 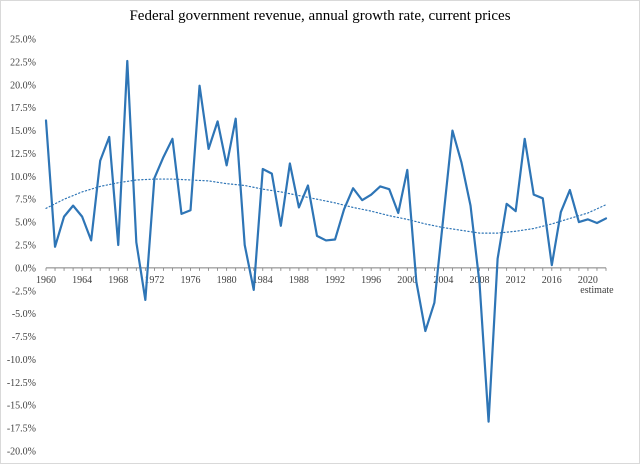 What do you see at coordinates (21, 406) in the screenshot?
I see `y-tick-label: -15.0%` at bounding box center [21, 406].